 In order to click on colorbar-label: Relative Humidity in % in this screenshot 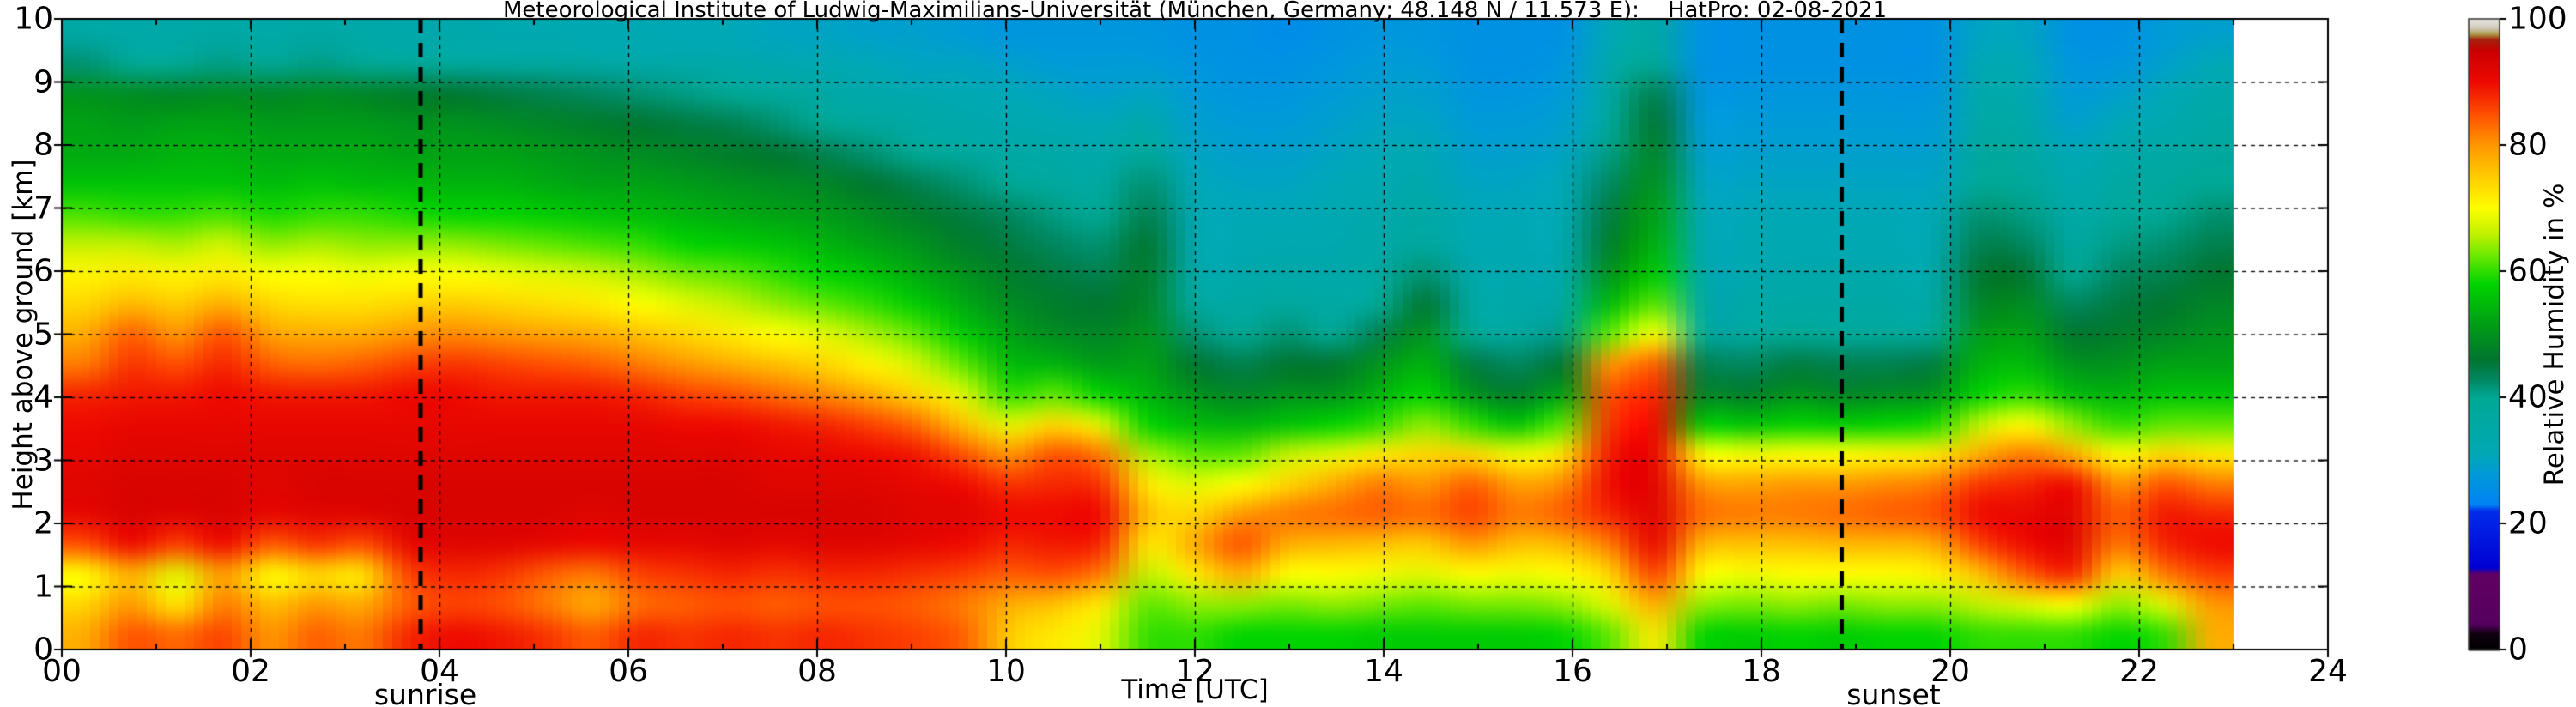, I will do `click(2554, 334)`.